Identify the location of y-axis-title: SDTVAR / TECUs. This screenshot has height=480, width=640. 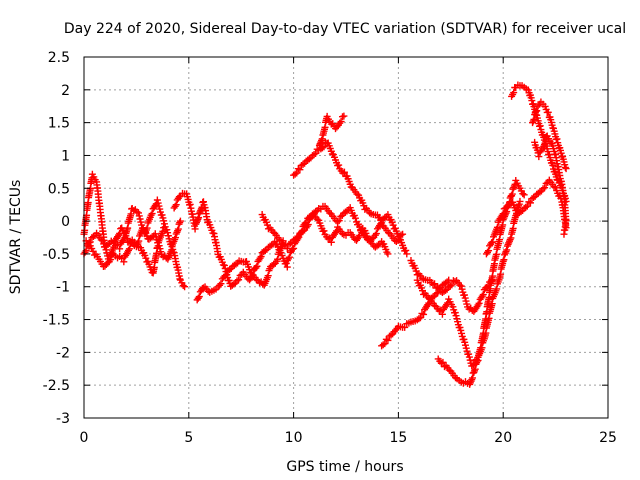
(16, 237).